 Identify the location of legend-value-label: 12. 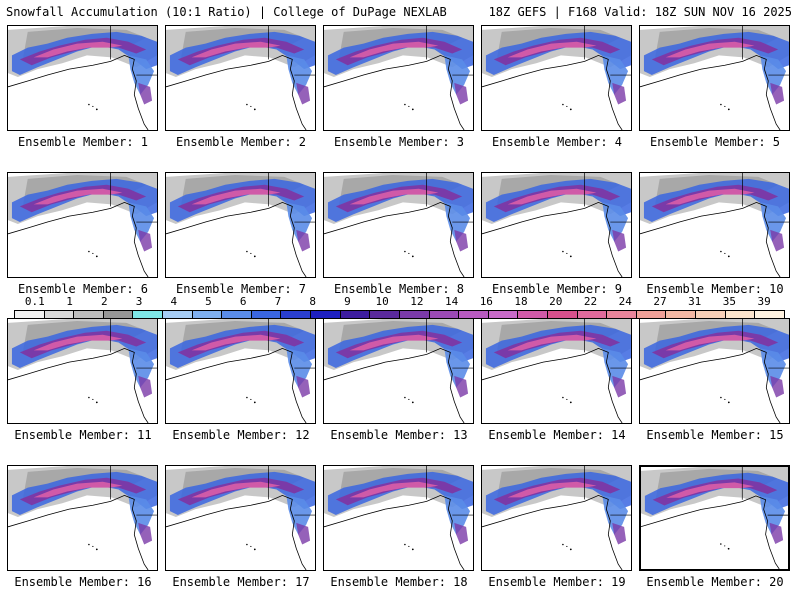
(417, 301).